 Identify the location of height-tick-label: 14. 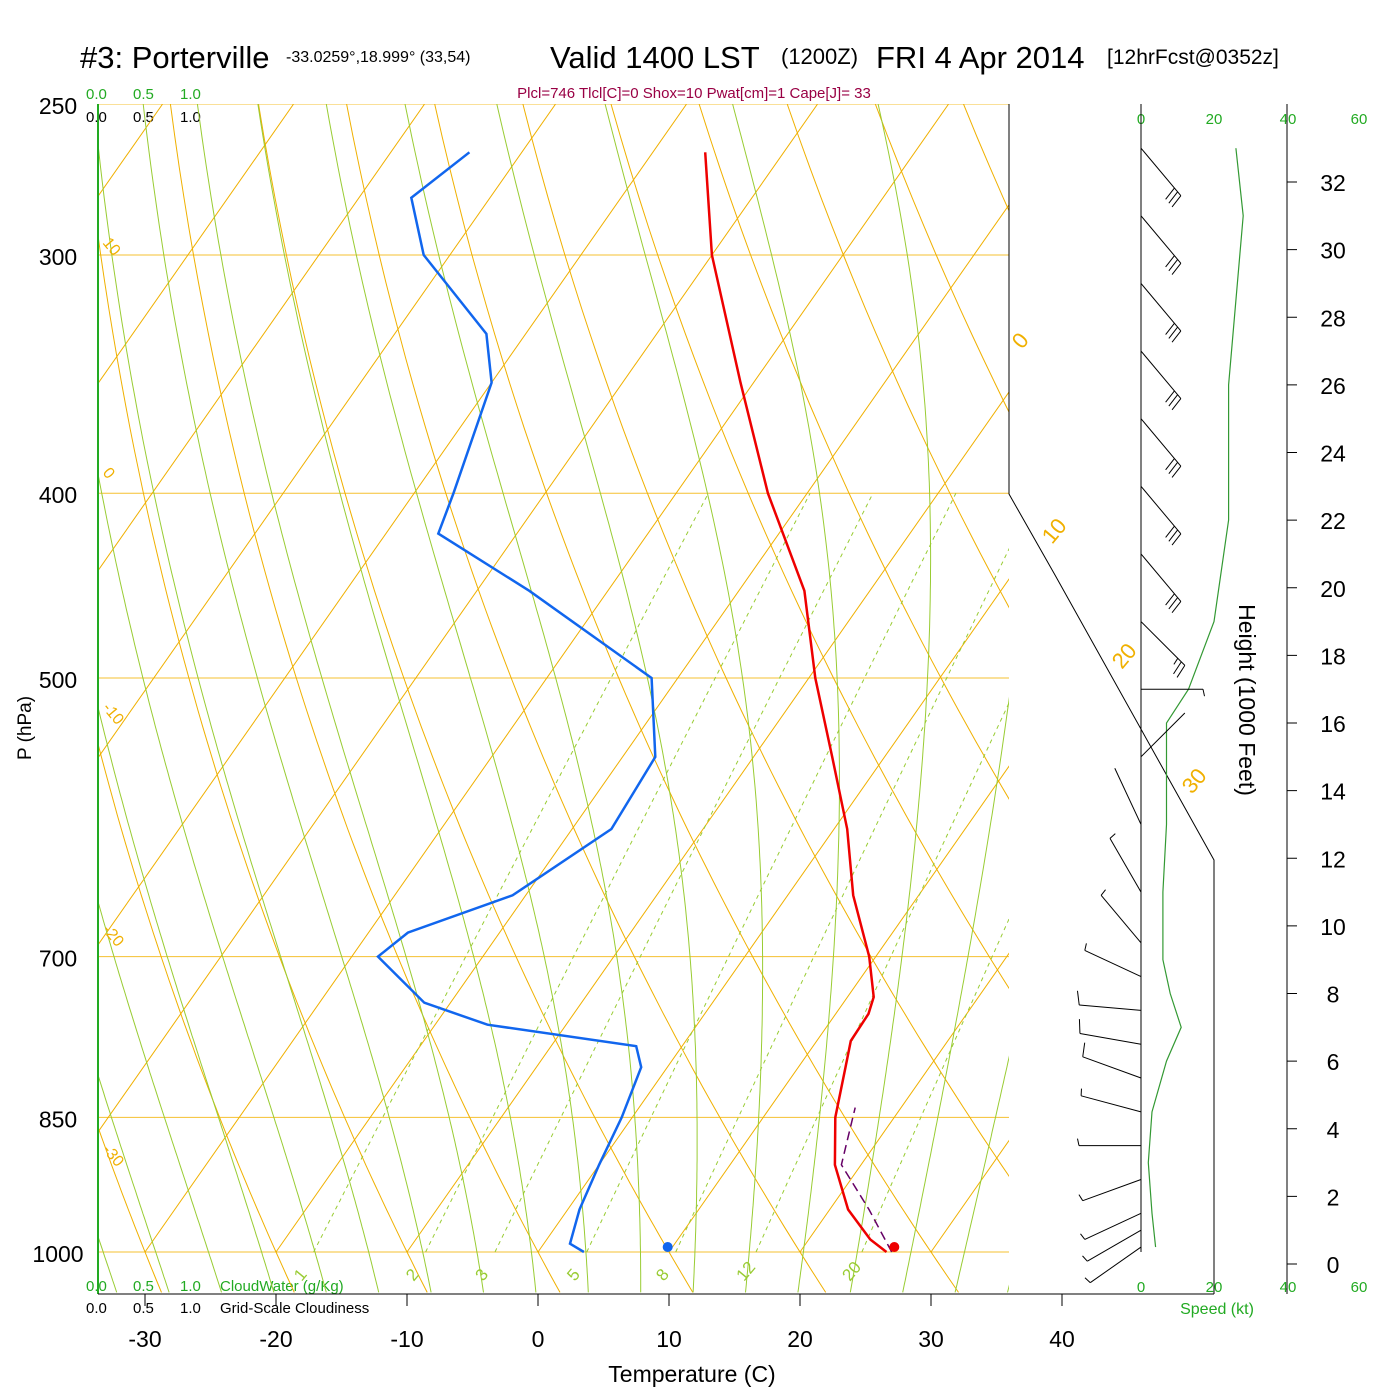
(1333, 792).